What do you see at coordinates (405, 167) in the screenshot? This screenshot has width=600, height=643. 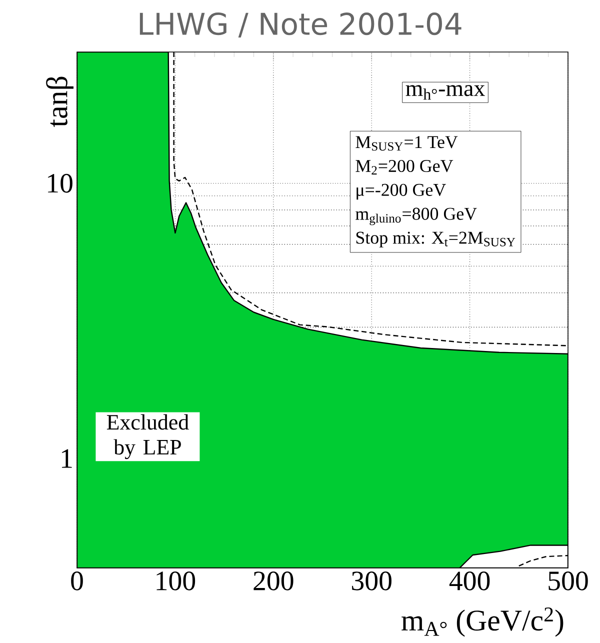 I see `annotation: M$_{2}$=200 GeV` at bounding box center [405, 167].